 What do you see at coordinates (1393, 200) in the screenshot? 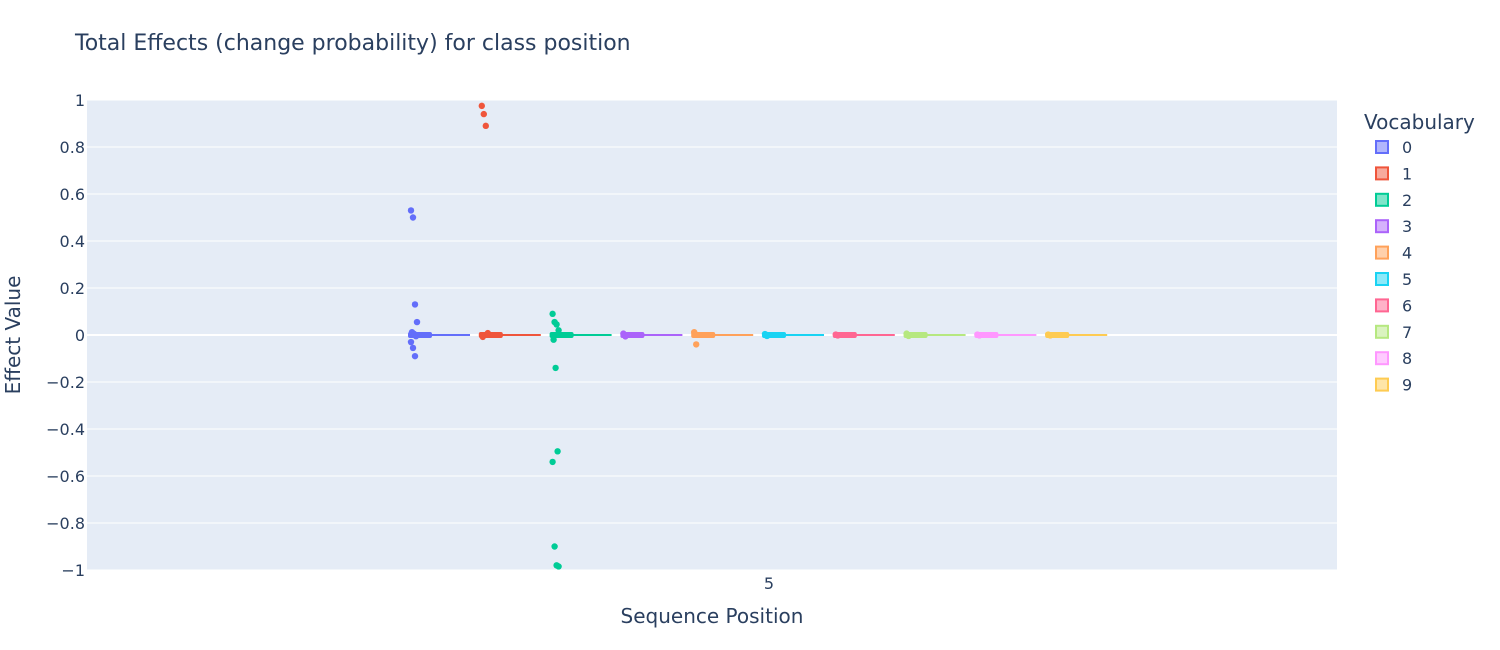
I see `legend-item-2: 2` at bounding box center [1393, 200].